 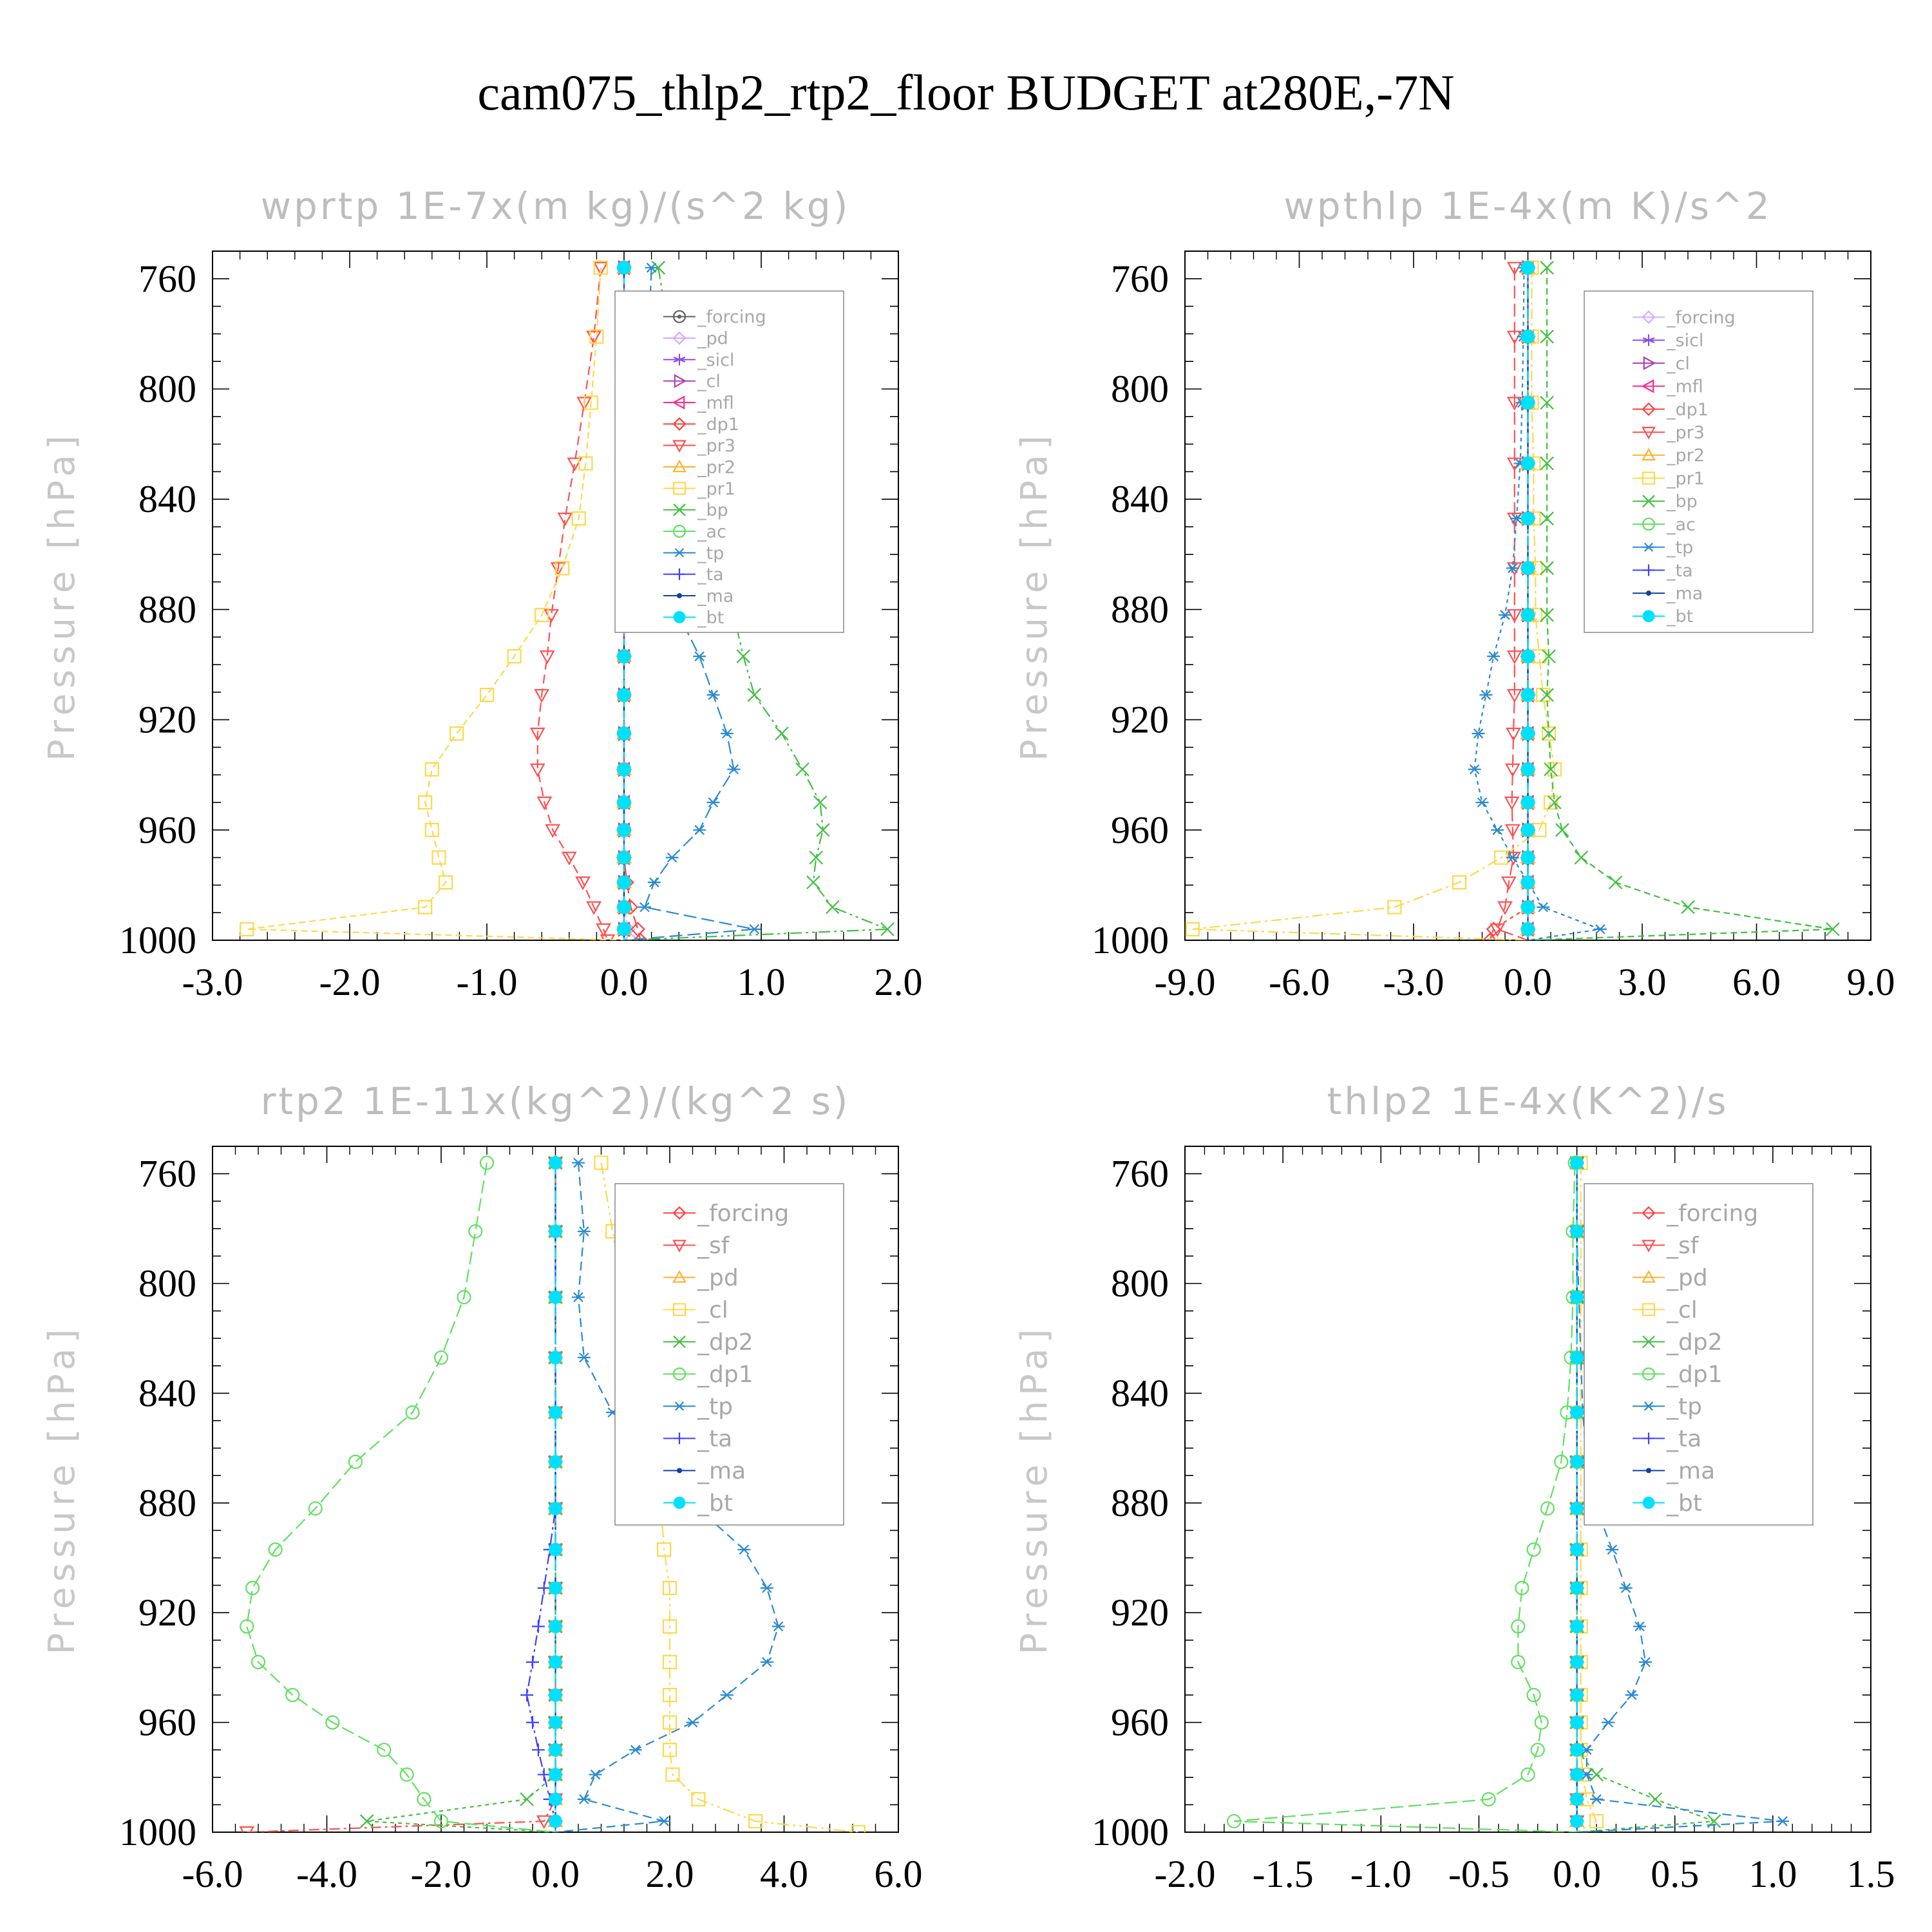 I want to click on legend-label: _mfl, so click(x=716, y=403).